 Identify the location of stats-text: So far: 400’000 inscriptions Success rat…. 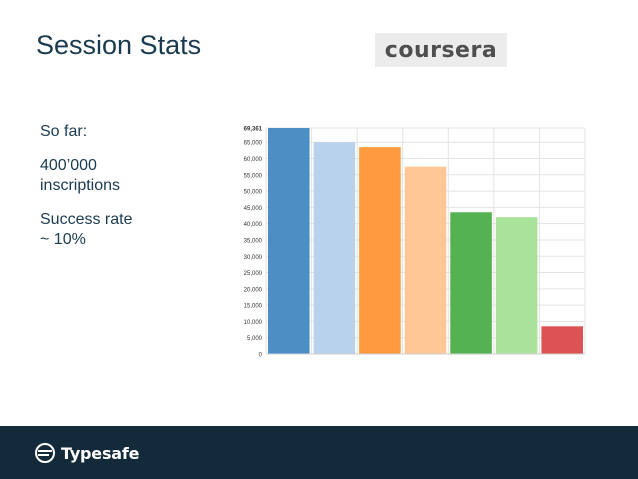
(125, 193).